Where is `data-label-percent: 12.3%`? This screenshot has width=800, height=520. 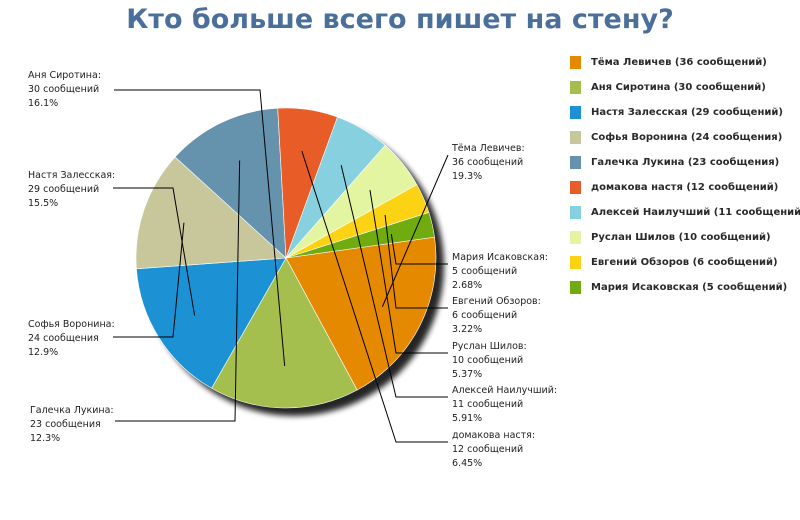 data-label-percent: 12.3% is located at coordinates (45, 438).